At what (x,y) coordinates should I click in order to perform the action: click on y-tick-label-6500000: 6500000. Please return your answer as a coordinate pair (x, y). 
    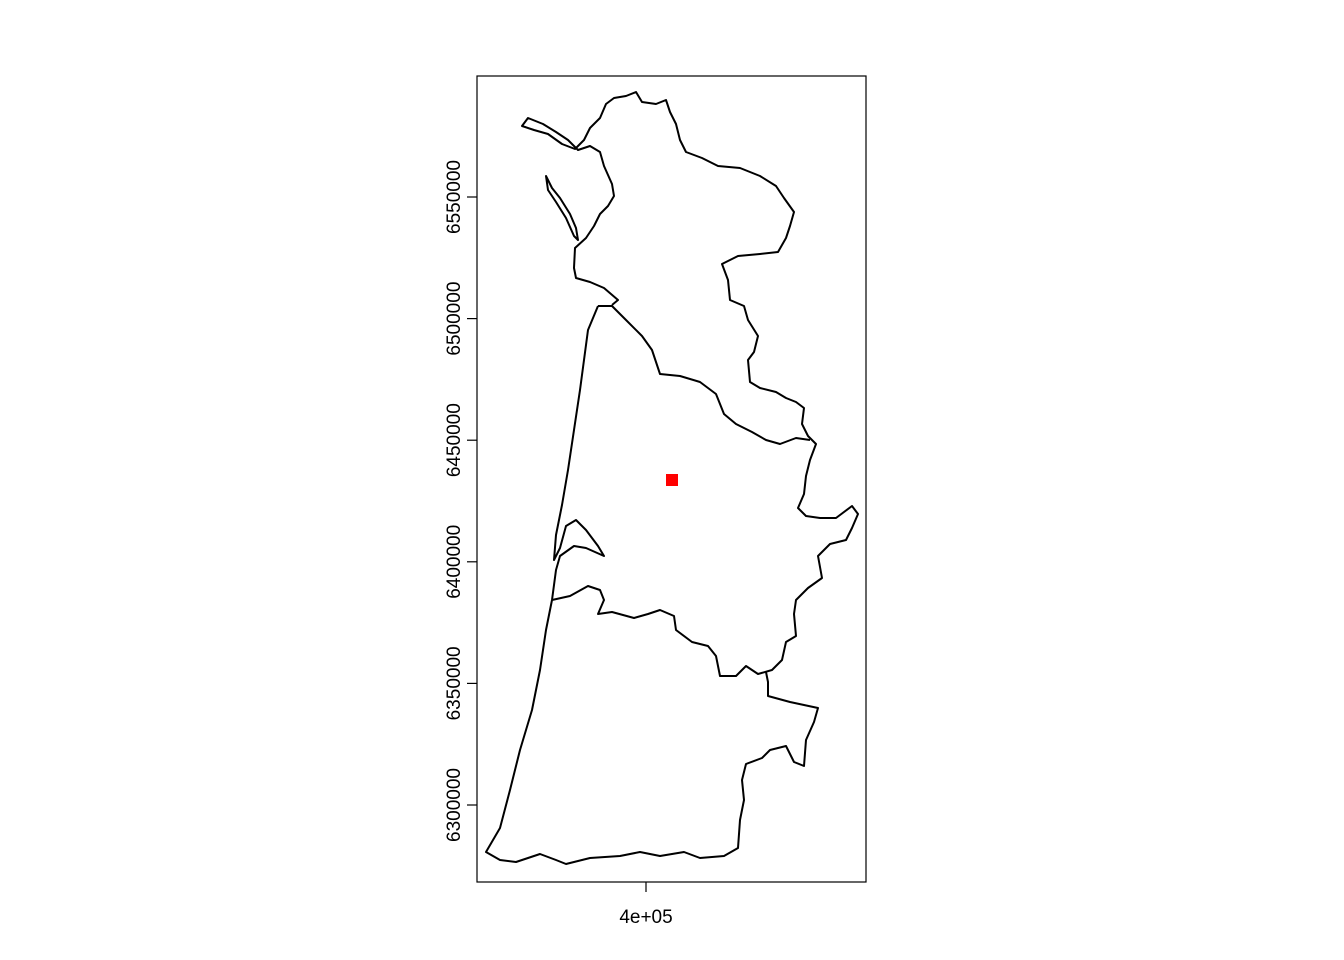
    Looking at the image, I should click on (454, 319).